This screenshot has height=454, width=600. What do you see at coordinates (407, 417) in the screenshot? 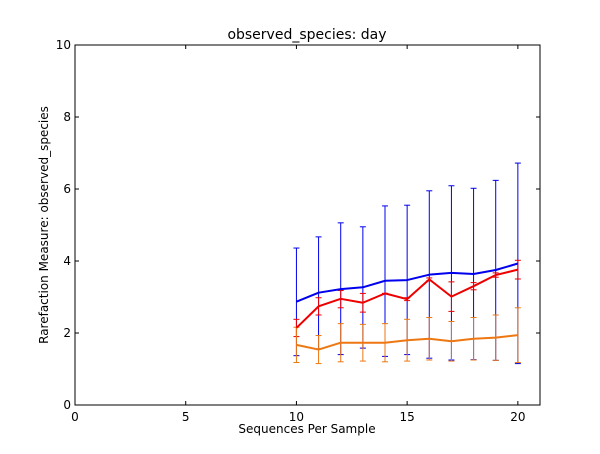
I see `x-tick-label: 15` at bounding box center [407, 417].